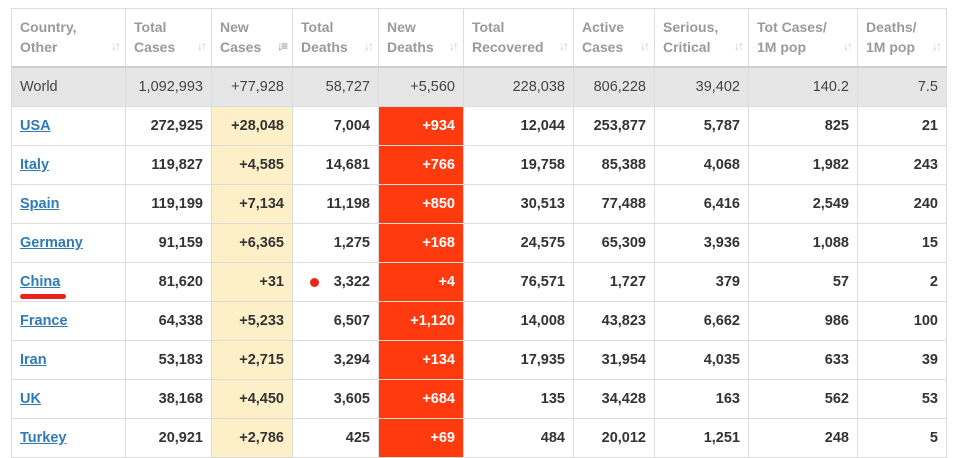 This screenshot has width=962, height=458. What do you see at coordinates (33, 360) in the screenshot?
I see `country-link: Iran` at bounding box center [33, 360].